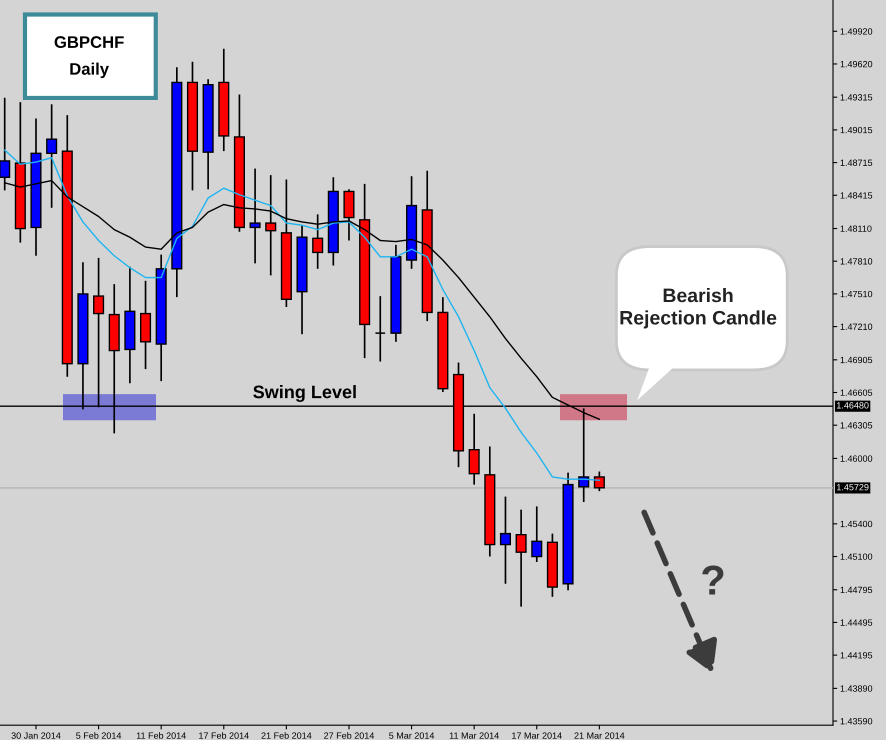 This screenshot has height=740, width=886. What do you see at coordinates (36, 735) in the screenshot?
I see `x-tick-label: 30 Jan 2014` at bounding box center [36, 735].